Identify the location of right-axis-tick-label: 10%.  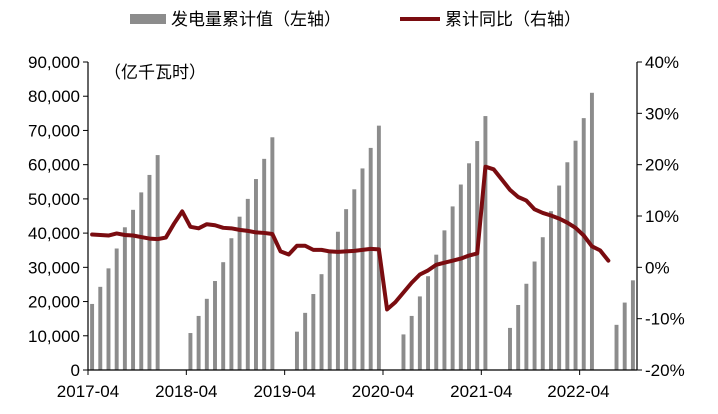
(662, 216).